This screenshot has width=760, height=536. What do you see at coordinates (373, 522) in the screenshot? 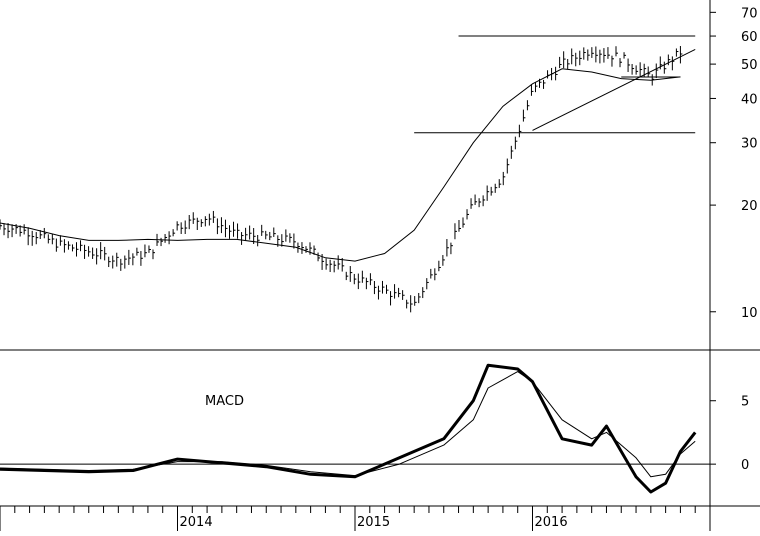
I see `x-tick-label: 2015` at bounding box center [373, 522].